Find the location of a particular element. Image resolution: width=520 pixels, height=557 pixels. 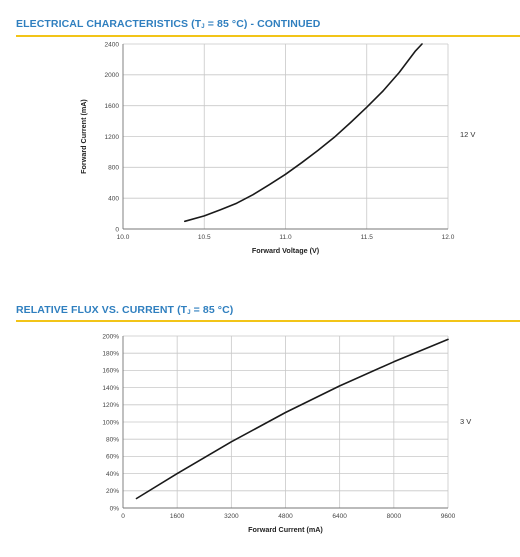

chart-2-y-tick-label: 100% is located at coordinates (110, 422).